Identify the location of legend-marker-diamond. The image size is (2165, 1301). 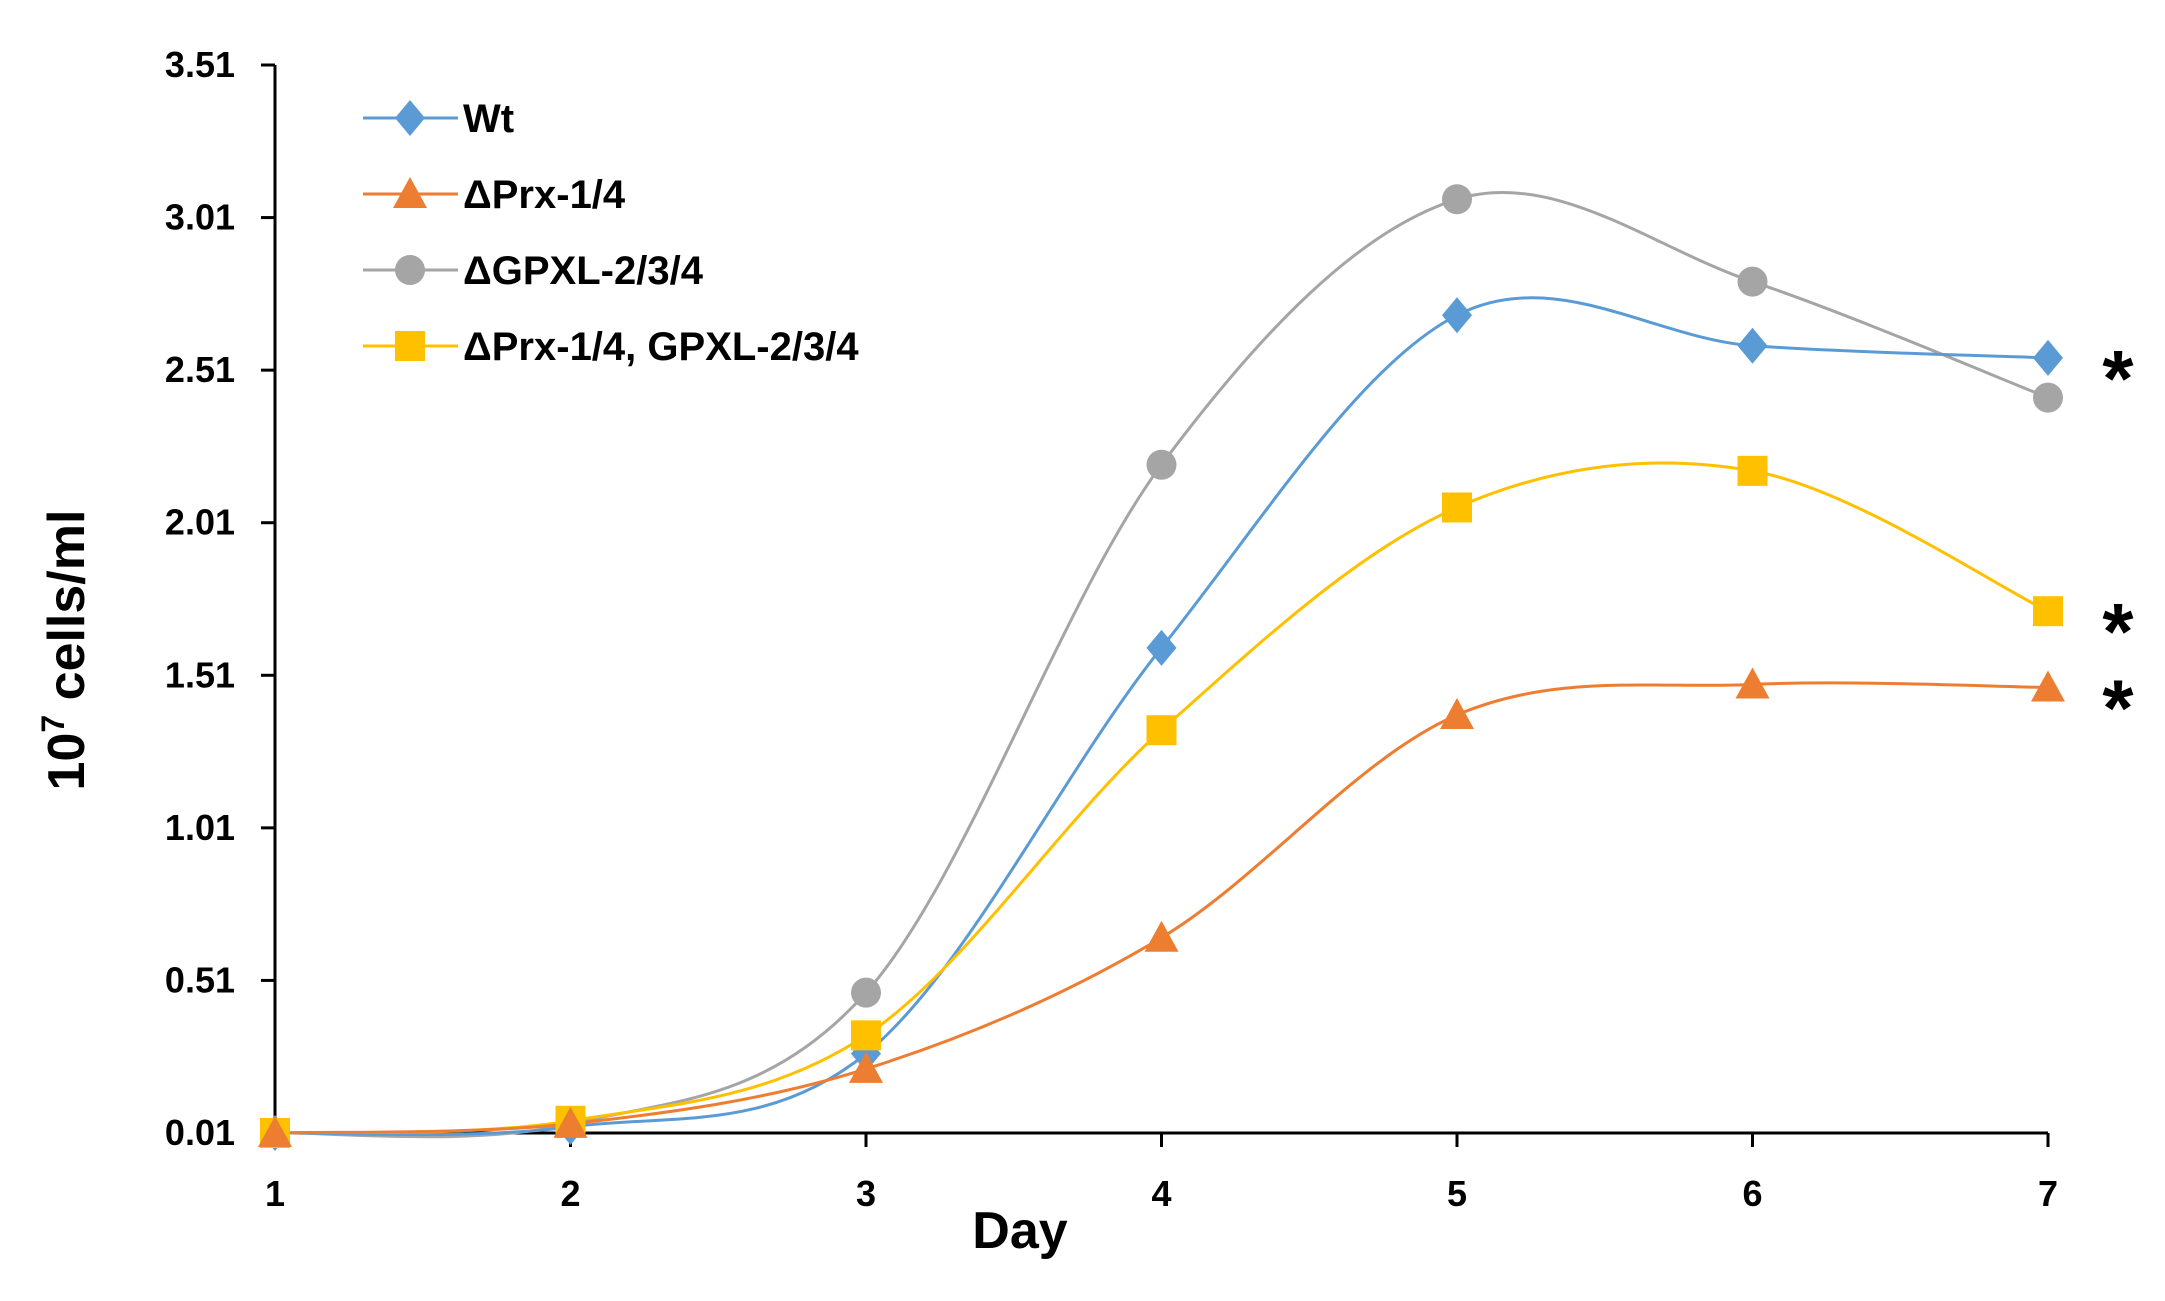
(410, 118).